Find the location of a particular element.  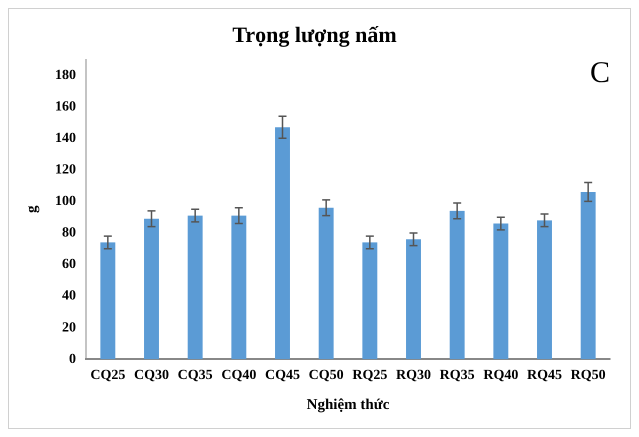

y-tick-label: 160 is located at coordinates (65, 106).